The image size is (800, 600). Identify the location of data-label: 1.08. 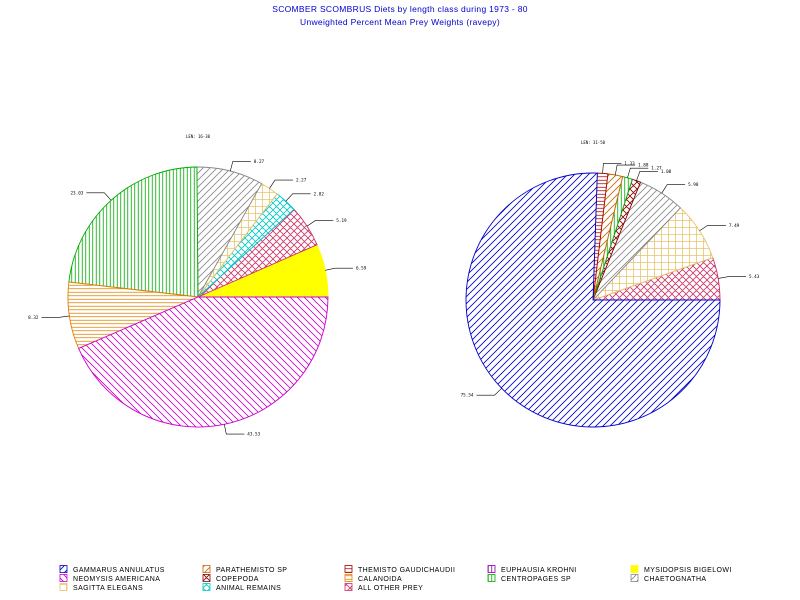
(666, 172).